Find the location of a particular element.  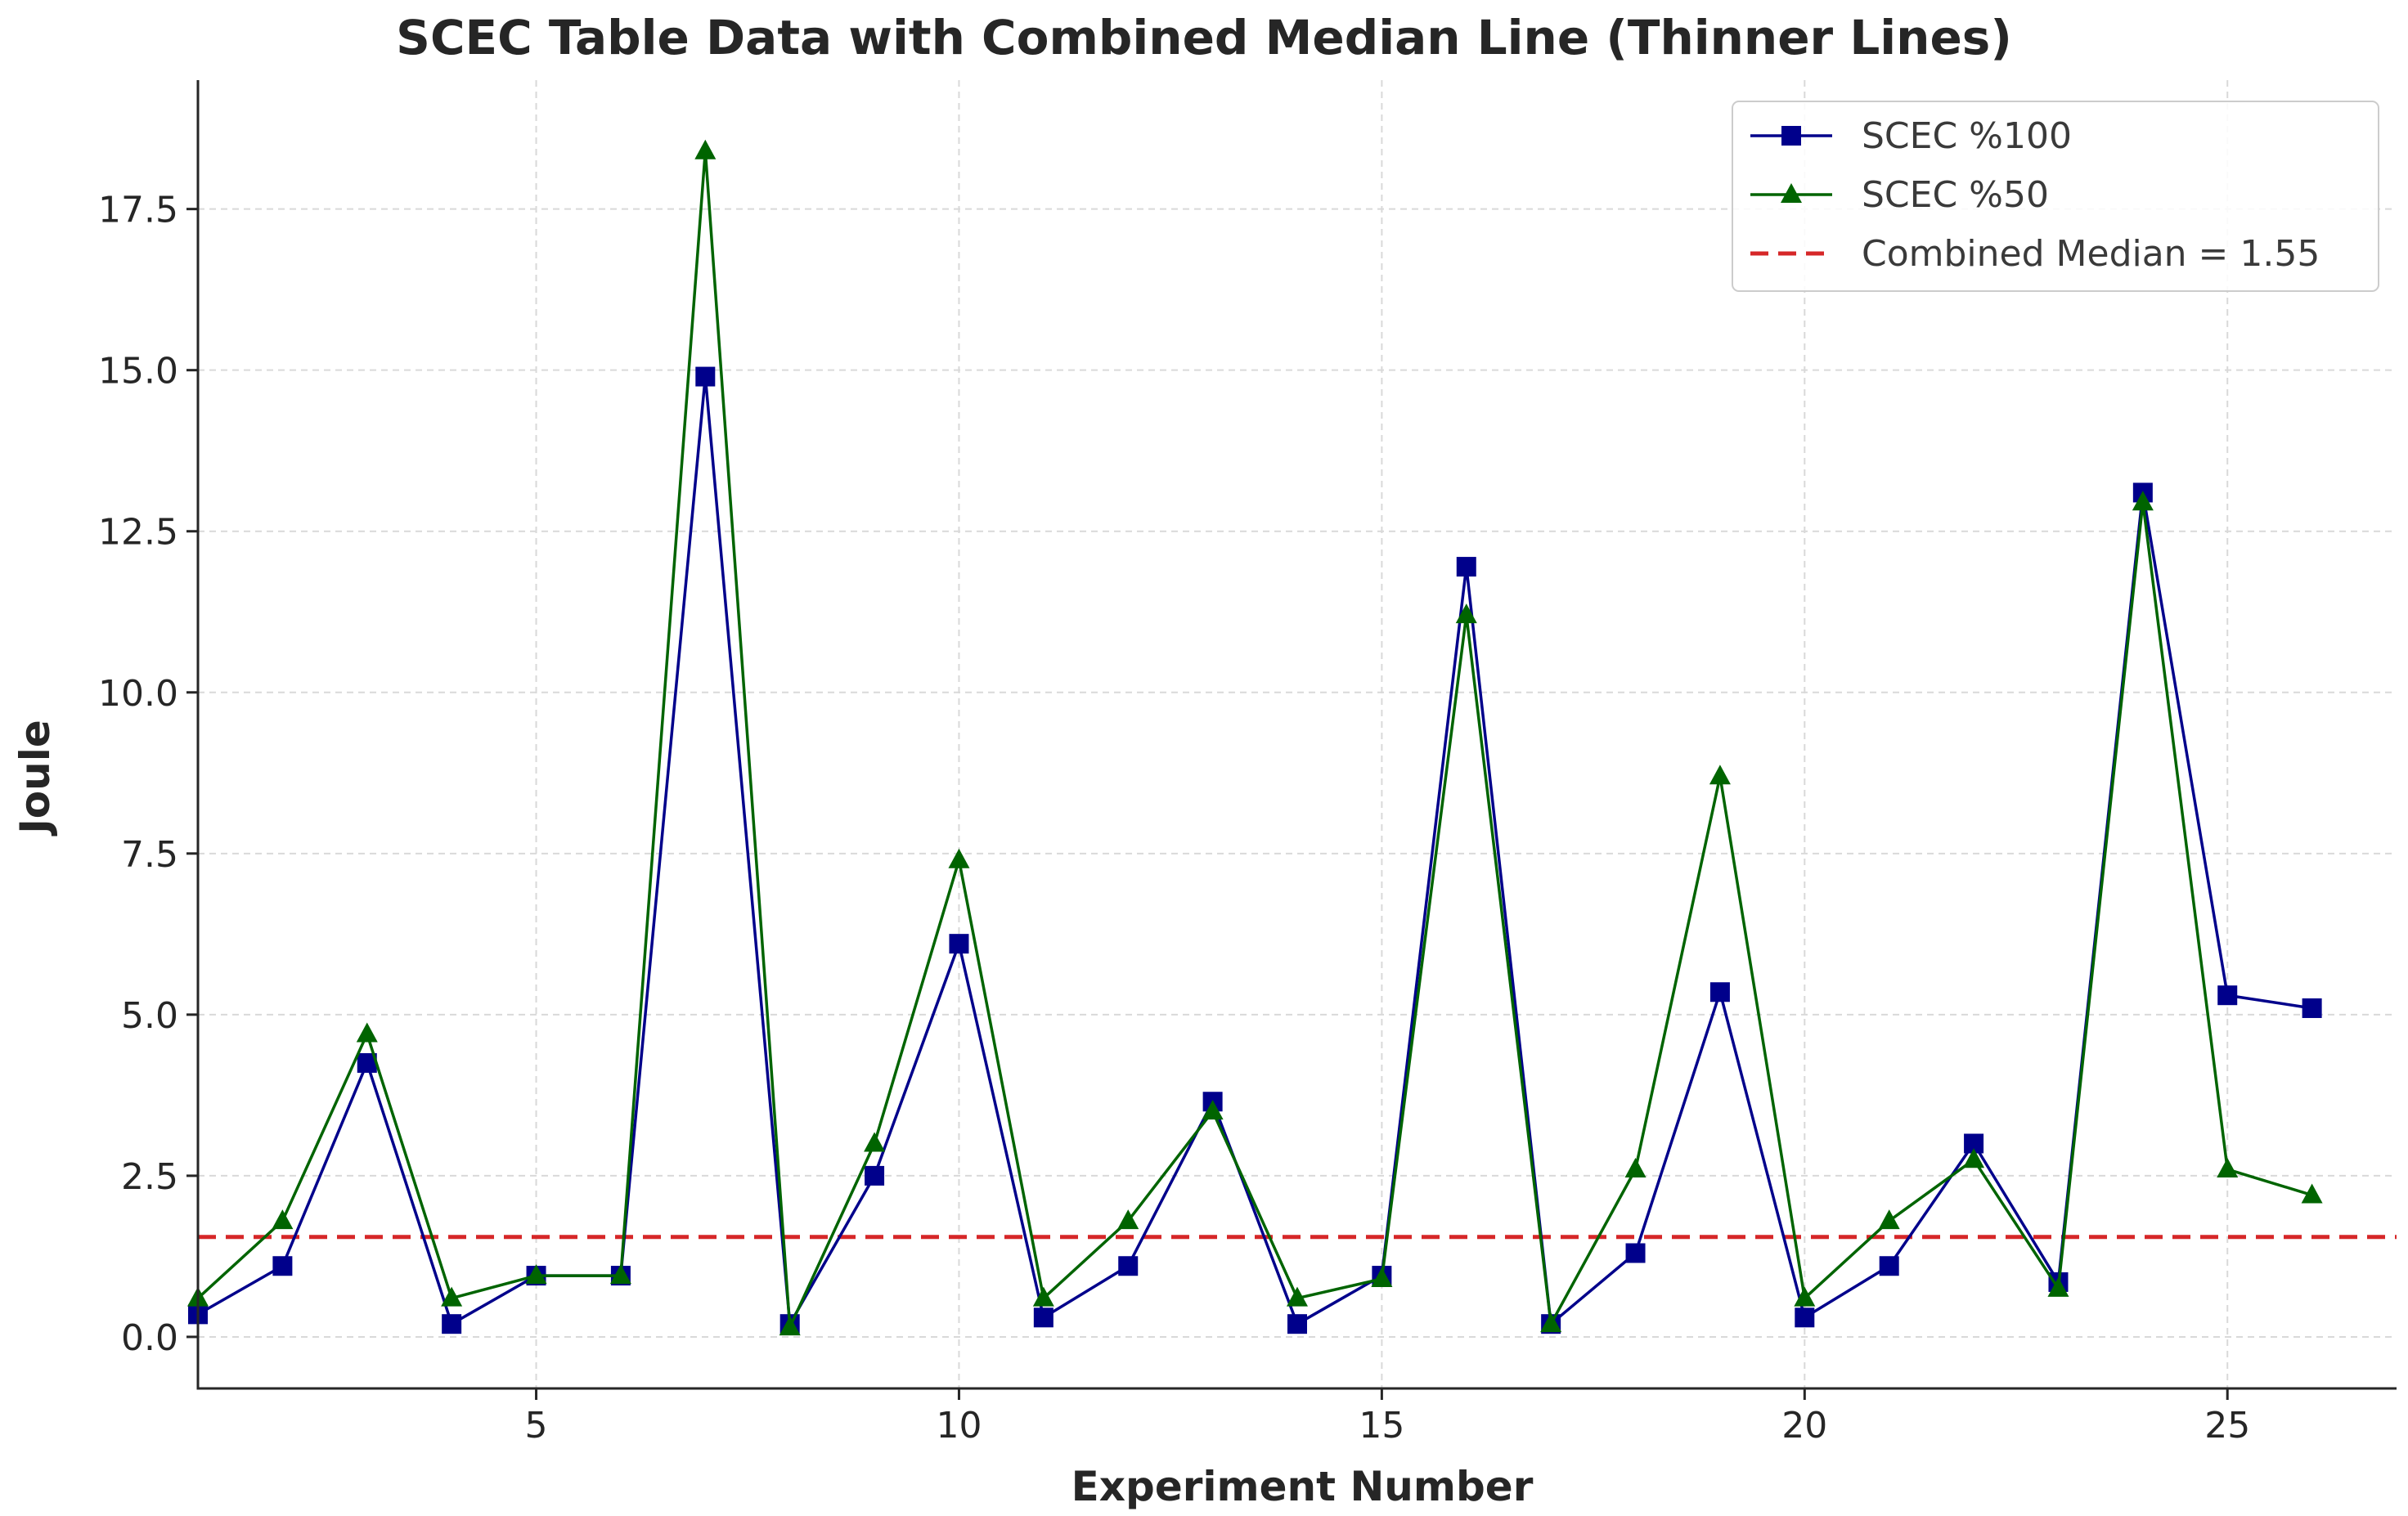

legend-item-scec-50: SCEC %50 is located at coordinates (1899, 195).